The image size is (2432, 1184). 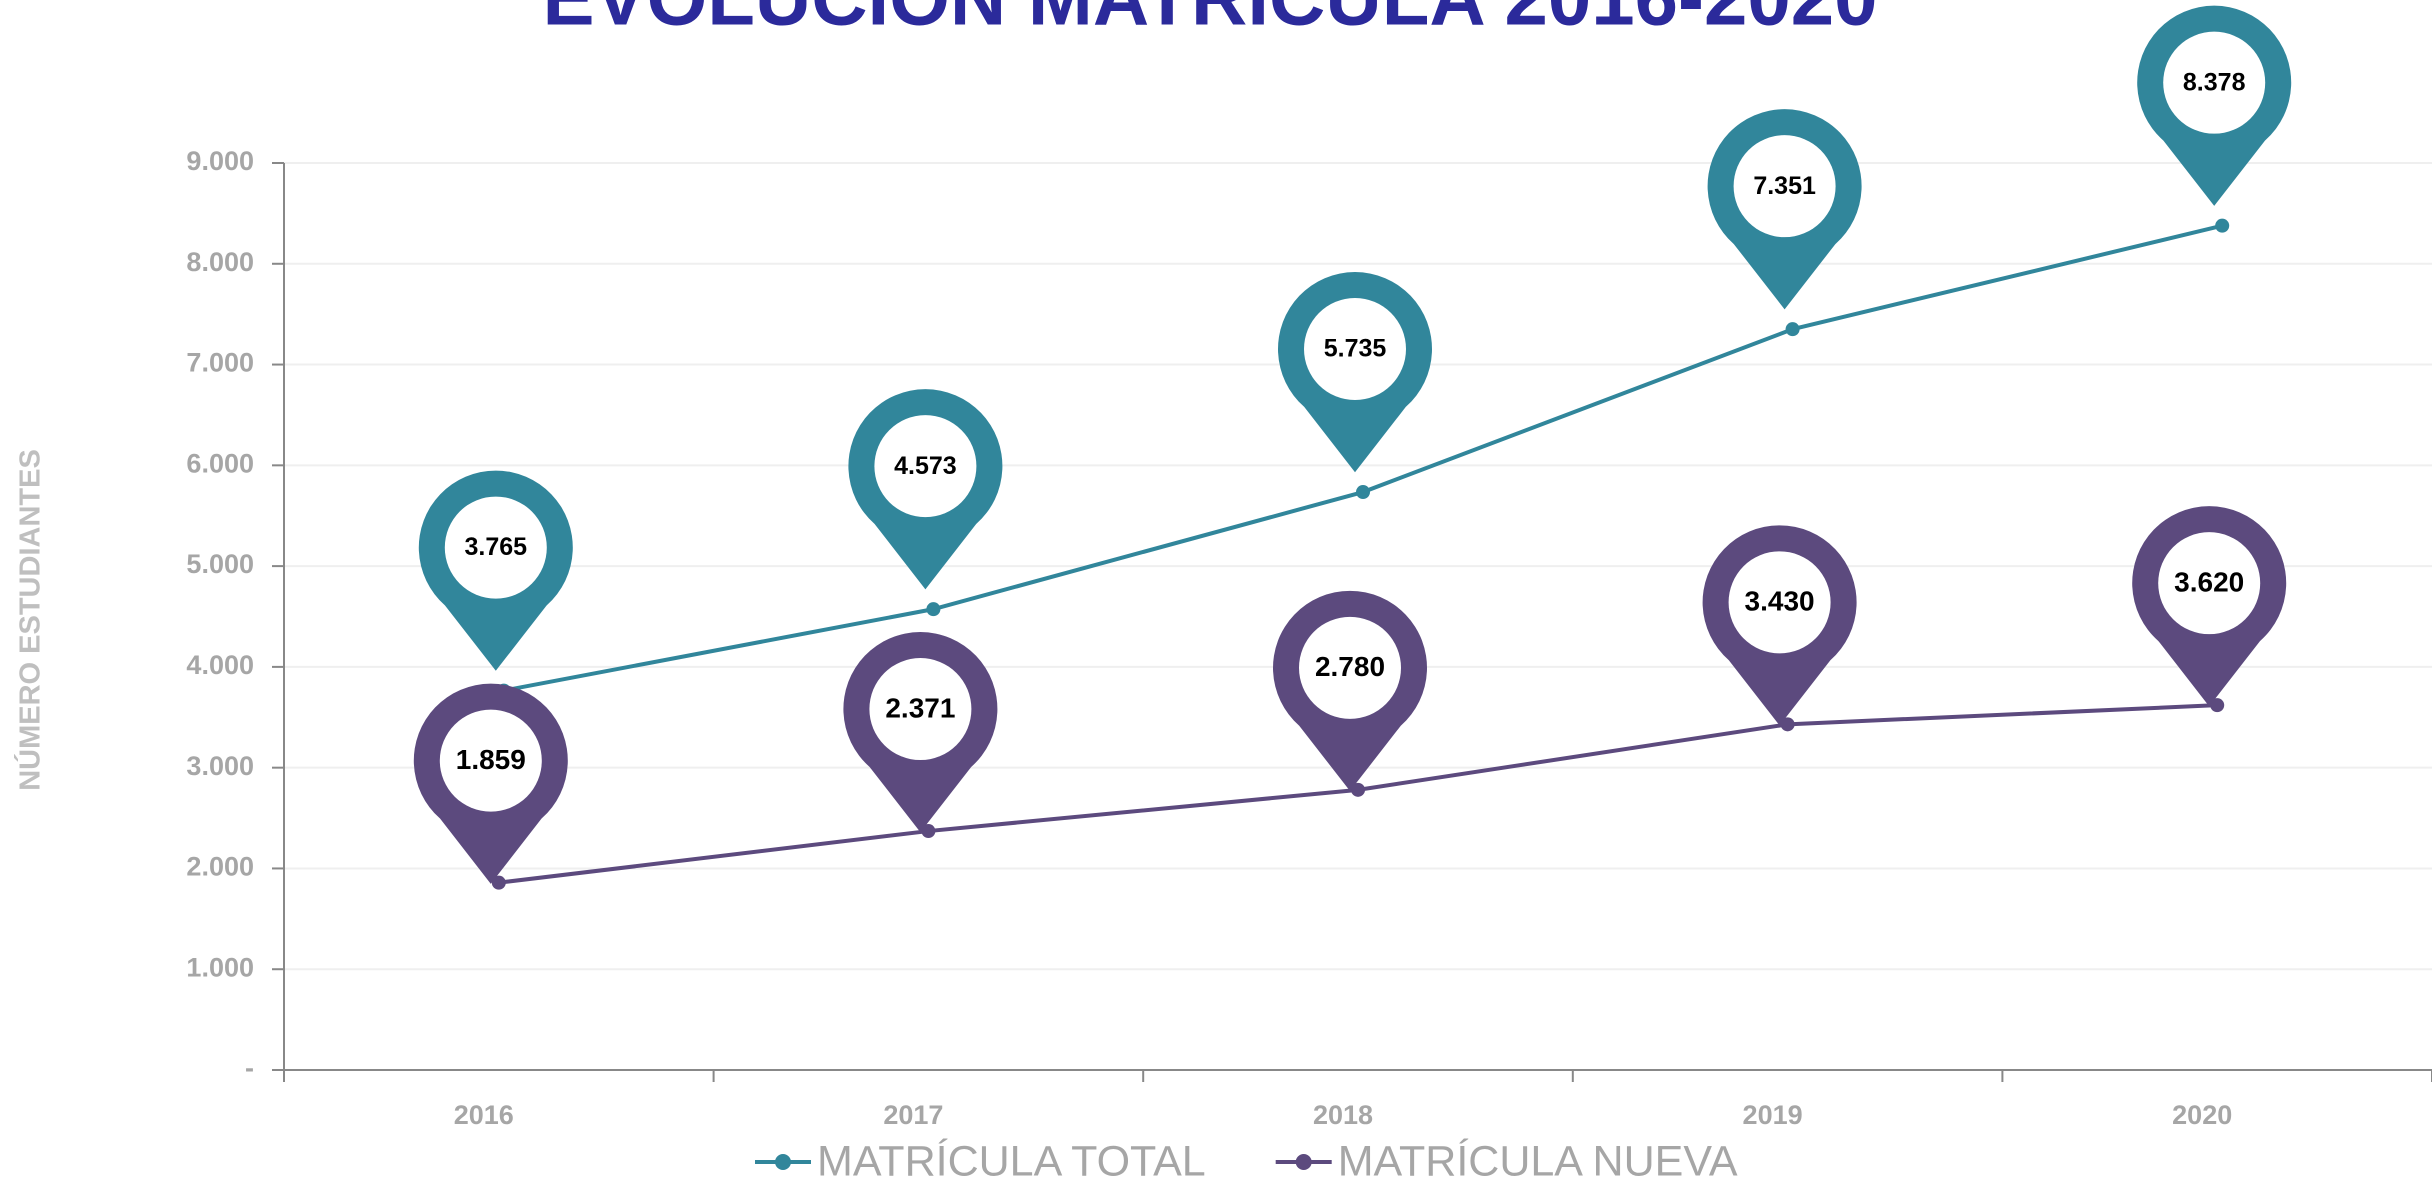 I want to click on y-tick-label: 8.000, so click(x=220, y=262).